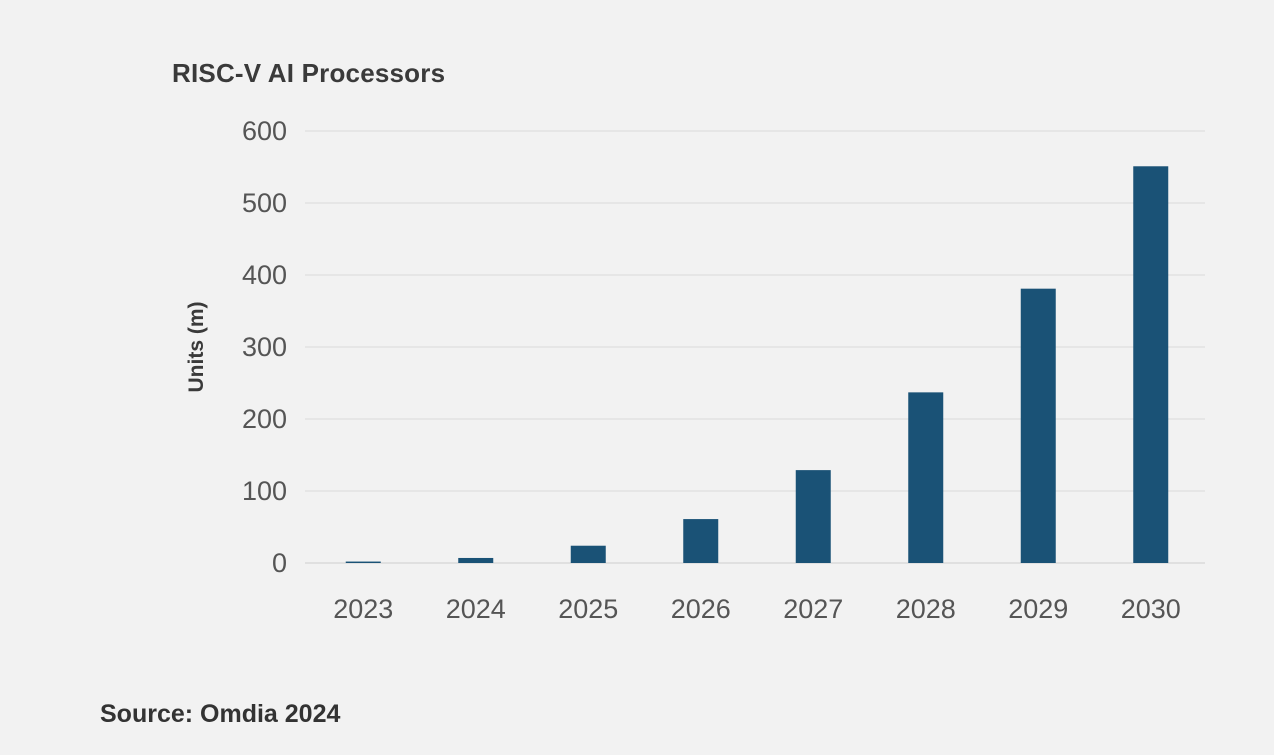 The height and width of the screenshot is (755, 1274). I want to click on bar-2028, so click(926, 477).